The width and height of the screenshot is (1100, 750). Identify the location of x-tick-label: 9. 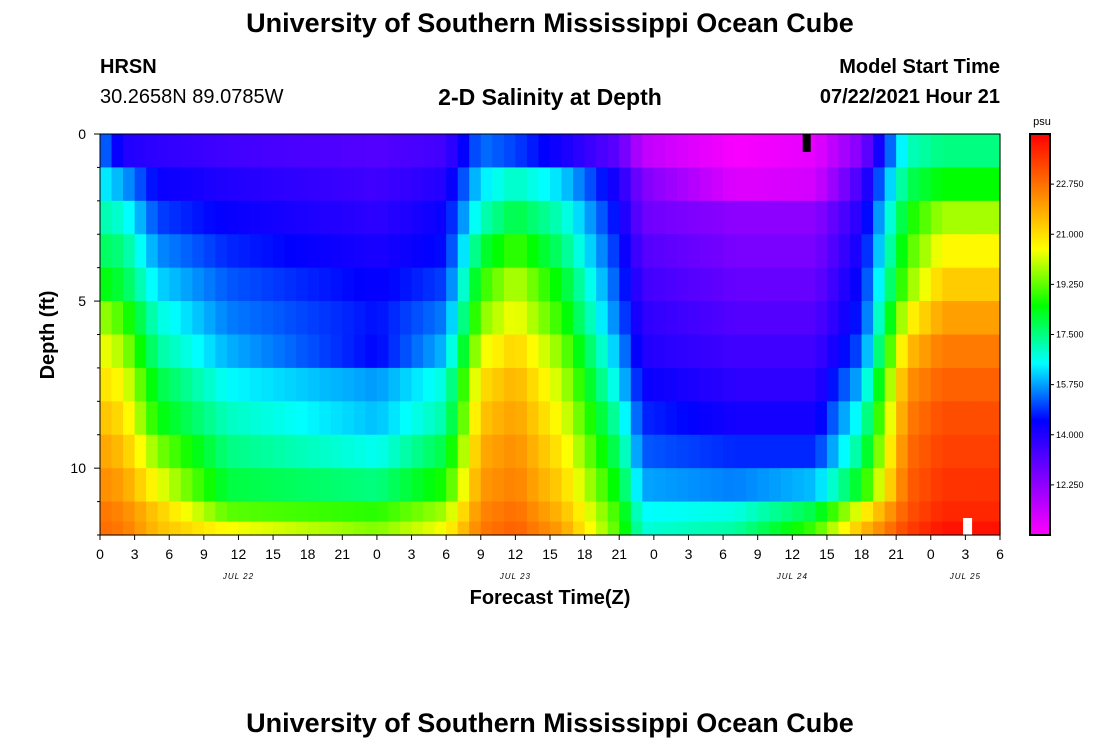
(481, 554).